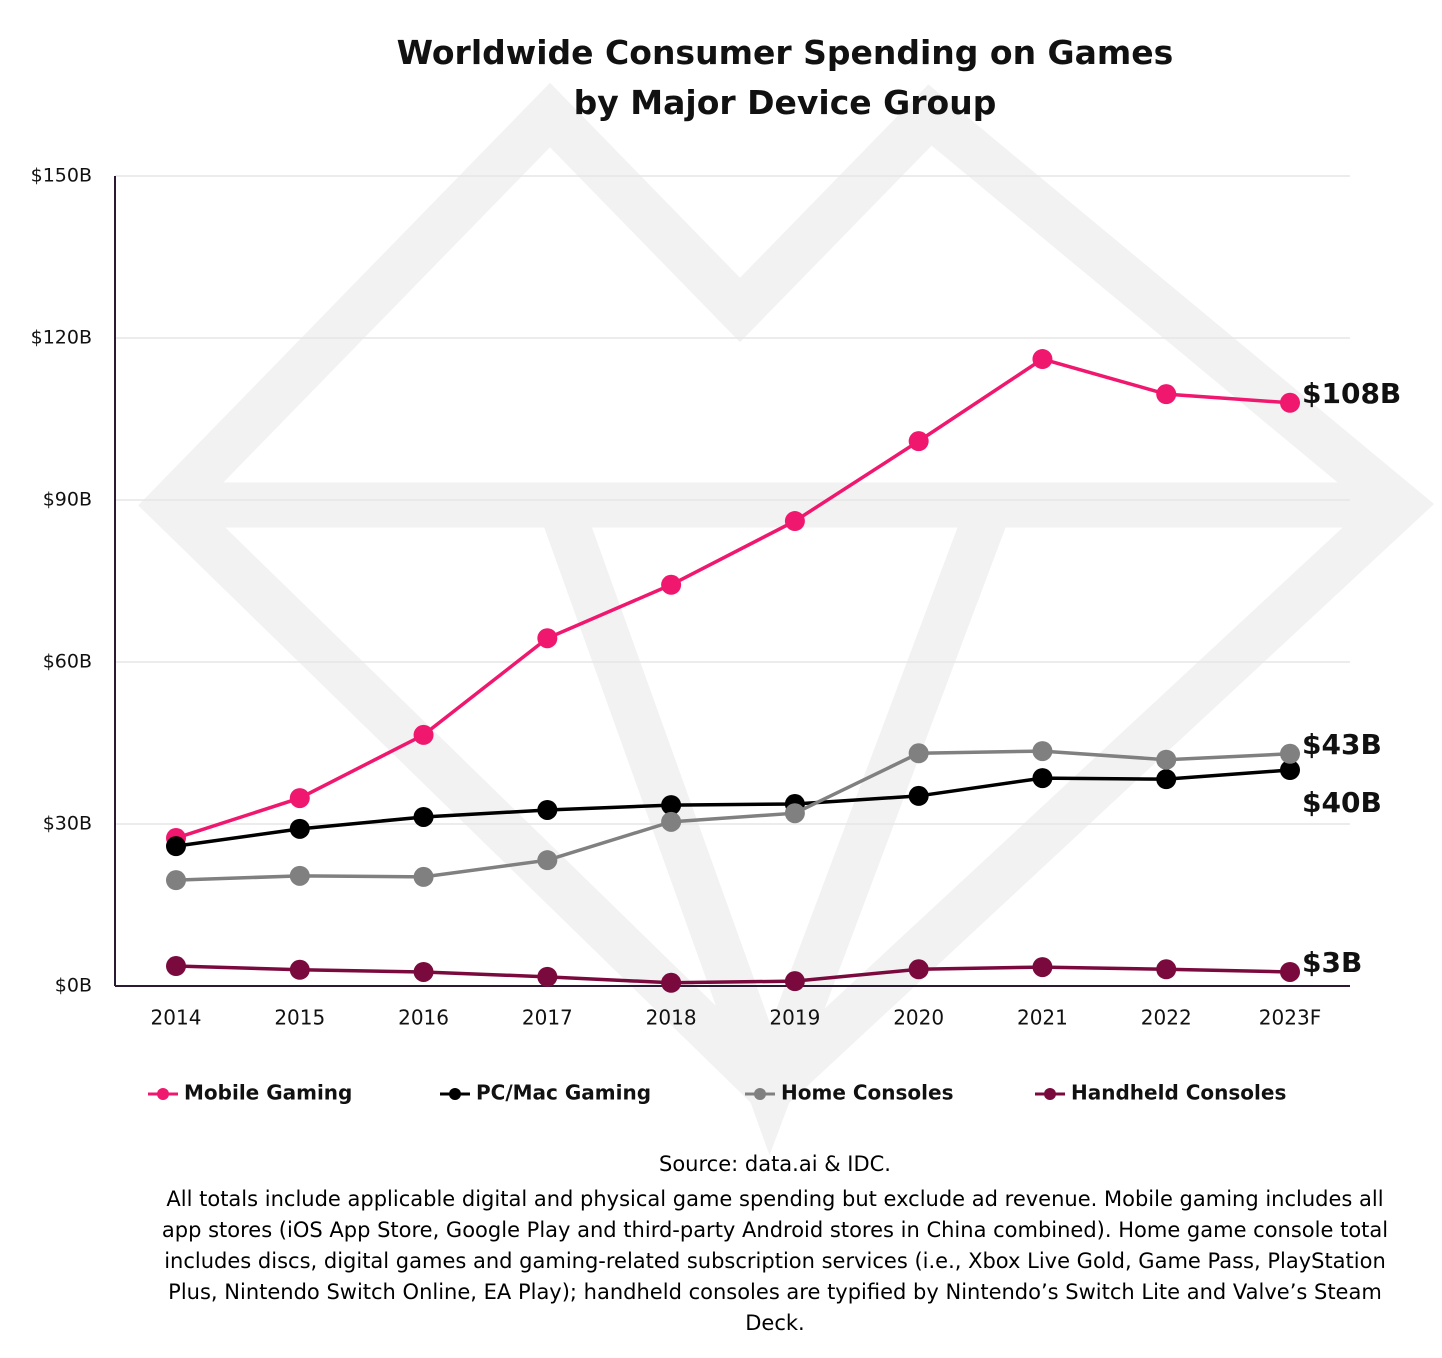 This screenshot has height=1358, width=1442. Describe the element at coordinates (1290, 1018) in the screenshot. I see `x-tick-label: 2023F` at that location.